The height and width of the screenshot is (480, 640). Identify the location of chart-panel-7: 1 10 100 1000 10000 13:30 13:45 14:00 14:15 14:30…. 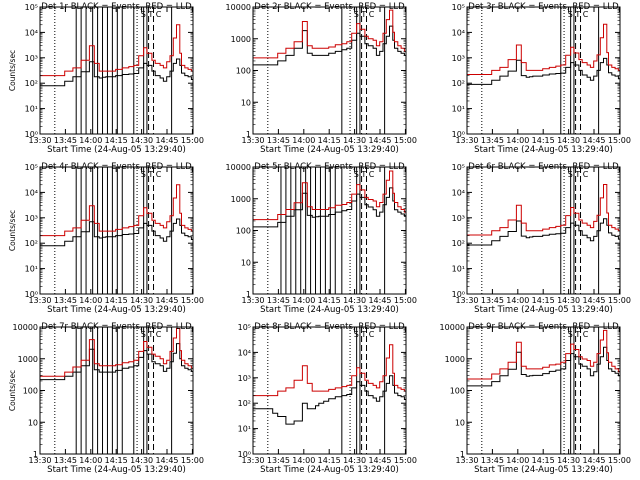
(106, 398).